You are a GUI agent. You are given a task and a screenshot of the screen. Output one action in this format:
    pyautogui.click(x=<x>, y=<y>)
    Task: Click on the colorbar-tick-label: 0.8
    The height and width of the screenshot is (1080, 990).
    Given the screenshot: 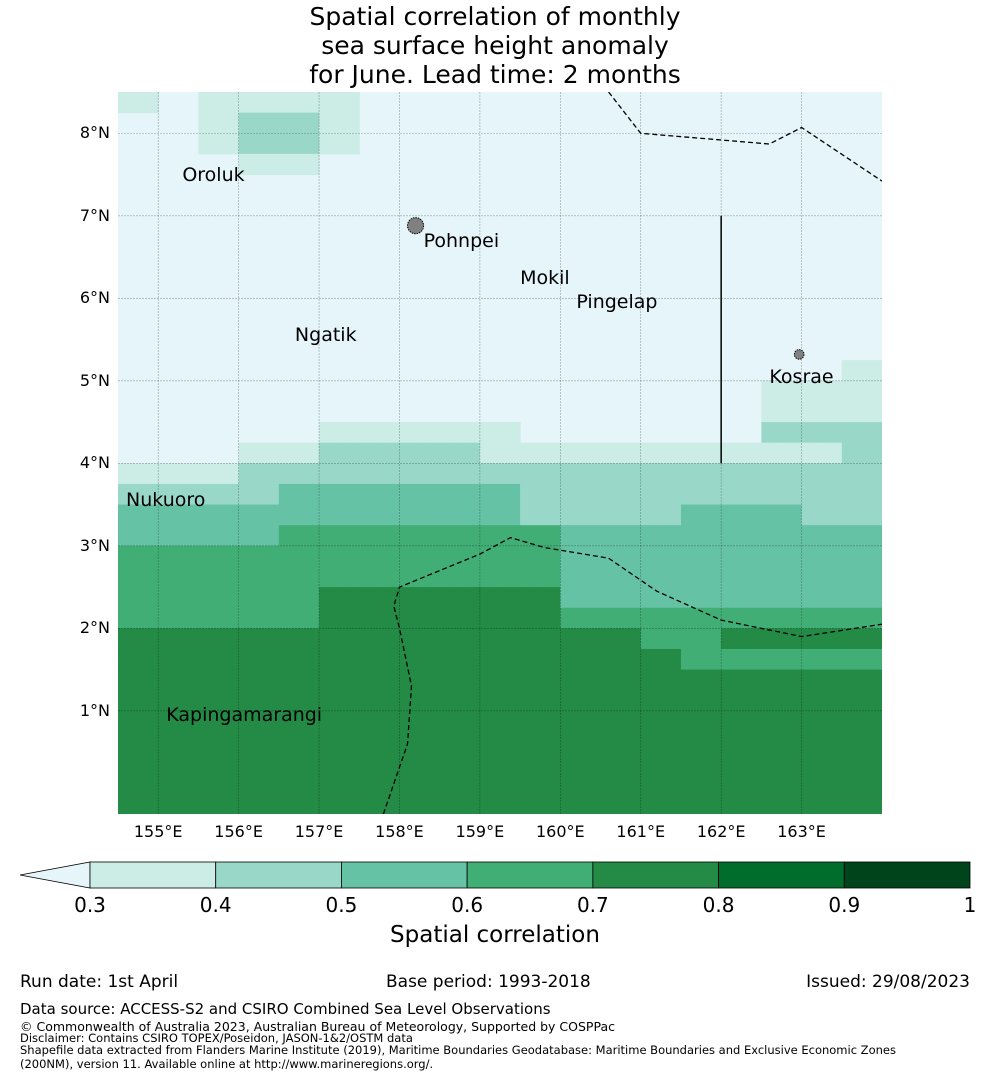 What is the action you would take?
    pyautogui.click(x=718, y=905)
    